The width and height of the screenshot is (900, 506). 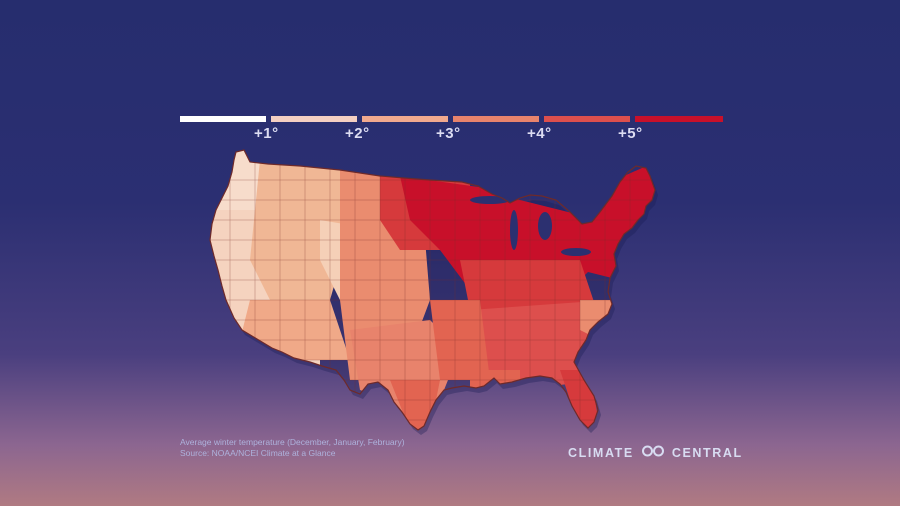 I want to click on legend-tick-5: +5°, so click(x=630, y=133).